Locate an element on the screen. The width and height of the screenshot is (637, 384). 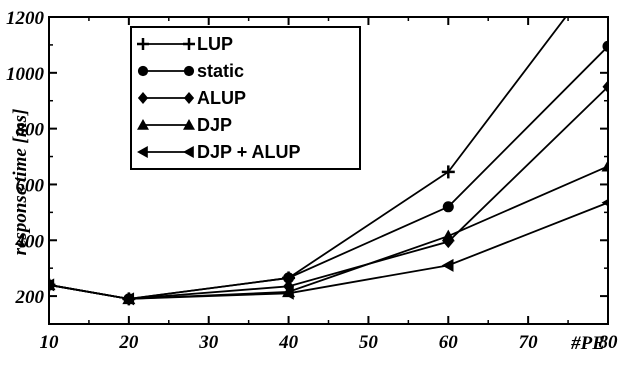
legend-label: ALUP is located at coordinates (221, 98).